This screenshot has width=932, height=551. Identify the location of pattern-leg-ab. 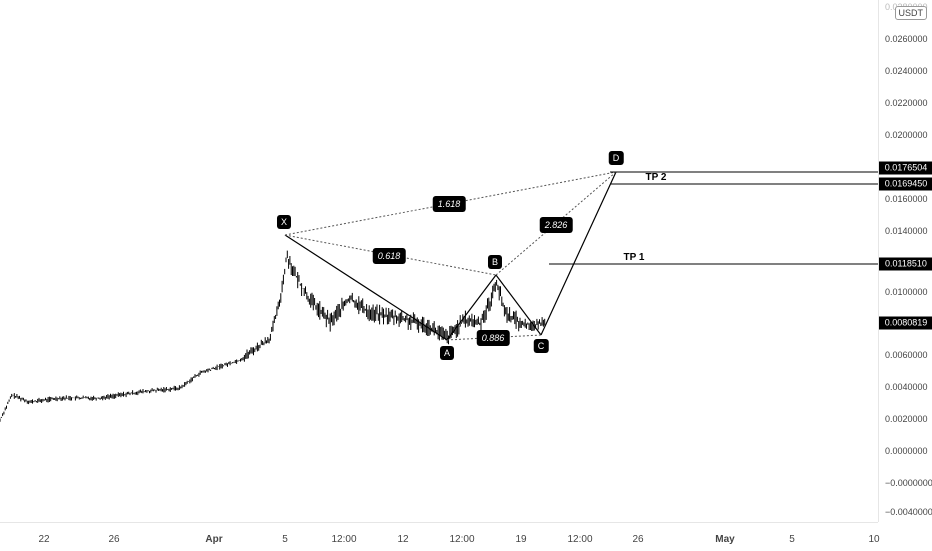
(471, 307).